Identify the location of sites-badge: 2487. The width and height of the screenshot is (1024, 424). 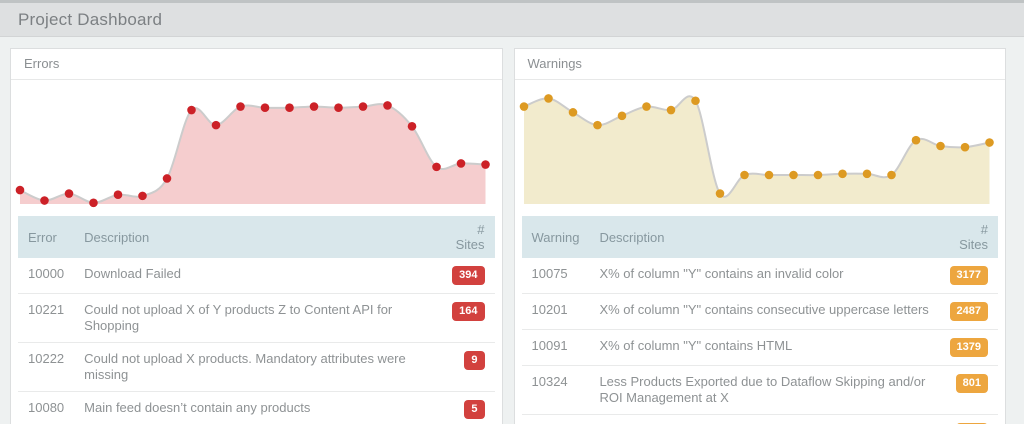
(968, 311).